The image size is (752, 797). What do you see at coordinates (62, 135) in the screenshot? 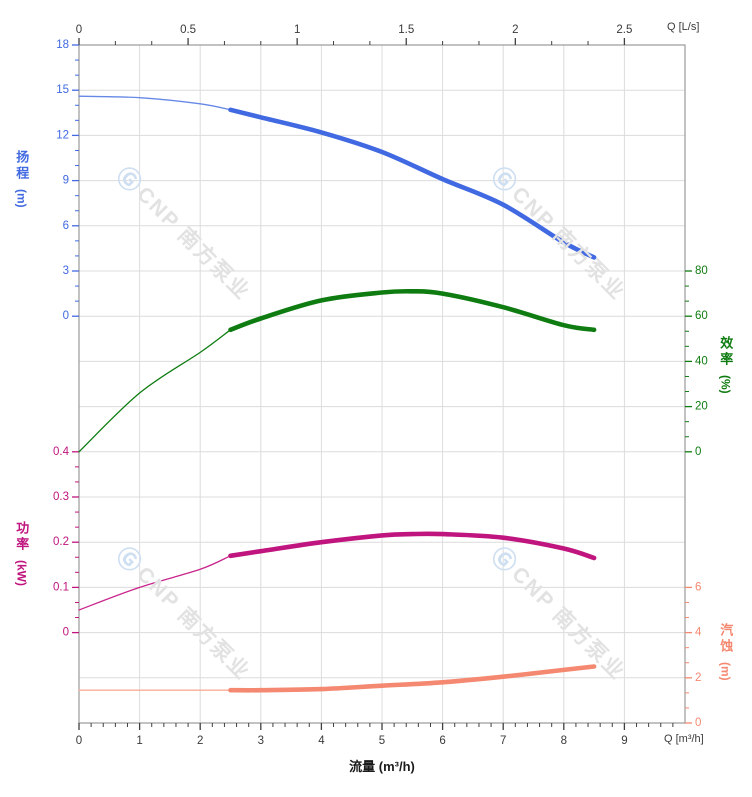
I see `head-tick-label: 12` at bounding box center [62, 135].